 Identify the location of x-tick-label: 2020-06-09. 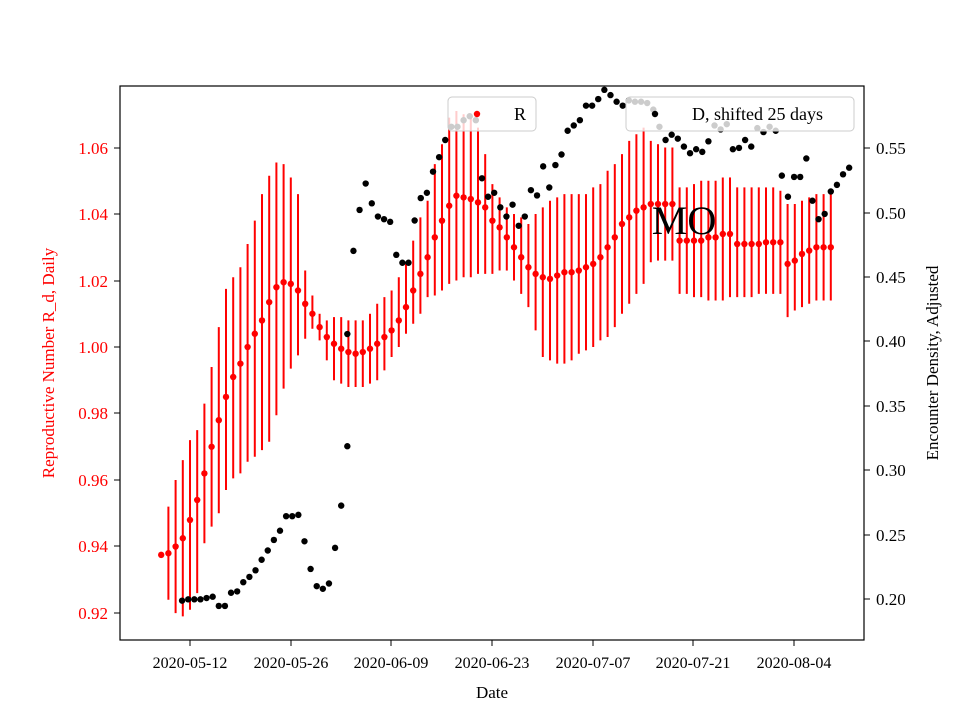
(391, 663).